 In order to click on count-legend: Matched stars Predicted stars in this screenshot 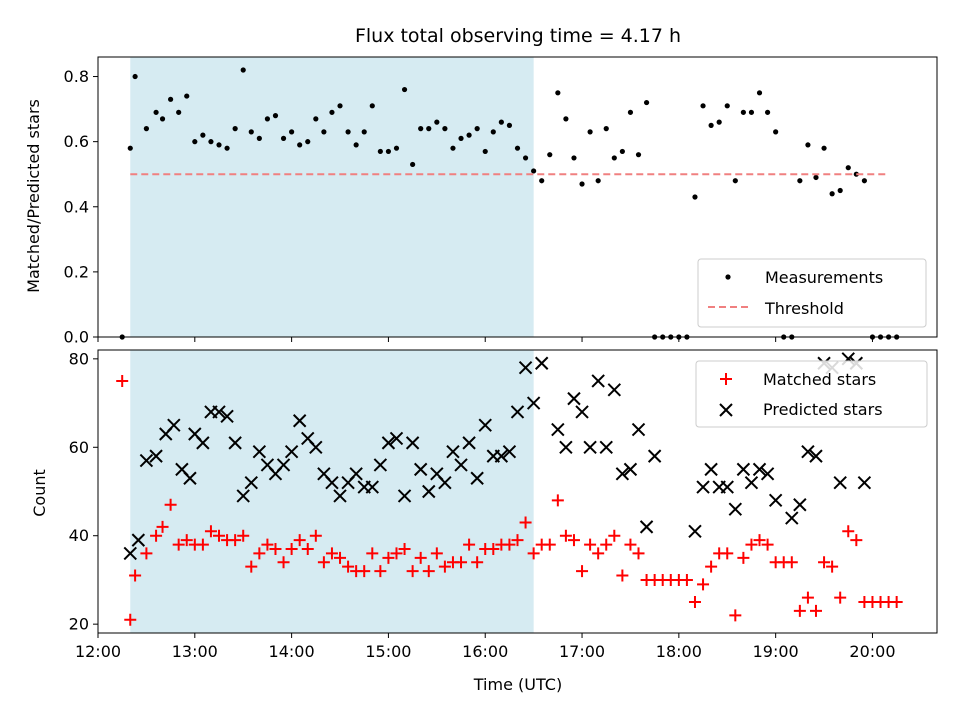, I will do `click(811, 394)`.